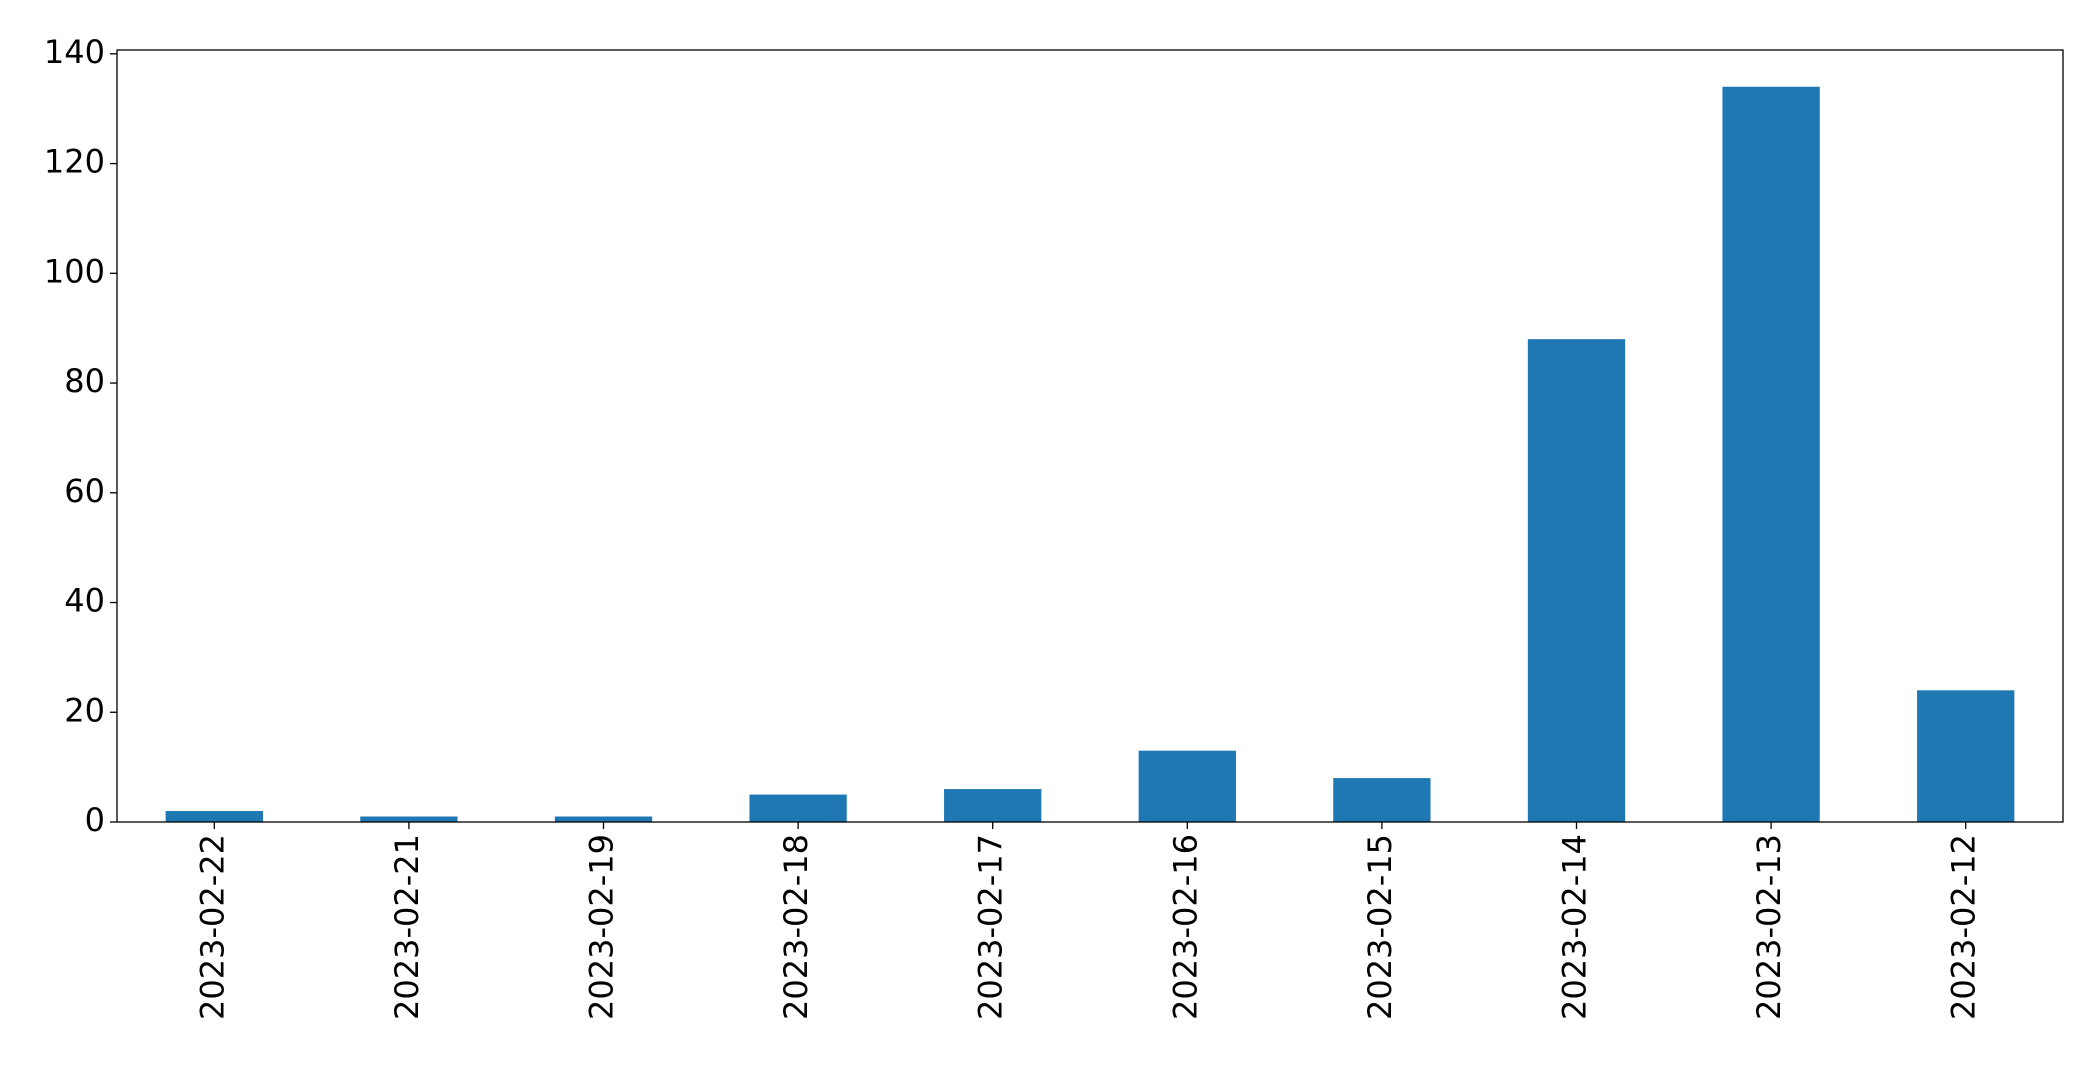 The height and width of the screenshot is (1071, 2093). Describe the element at coordinates (84, 381) in the screenshot. I see `y-tick-label: 80` at that location.